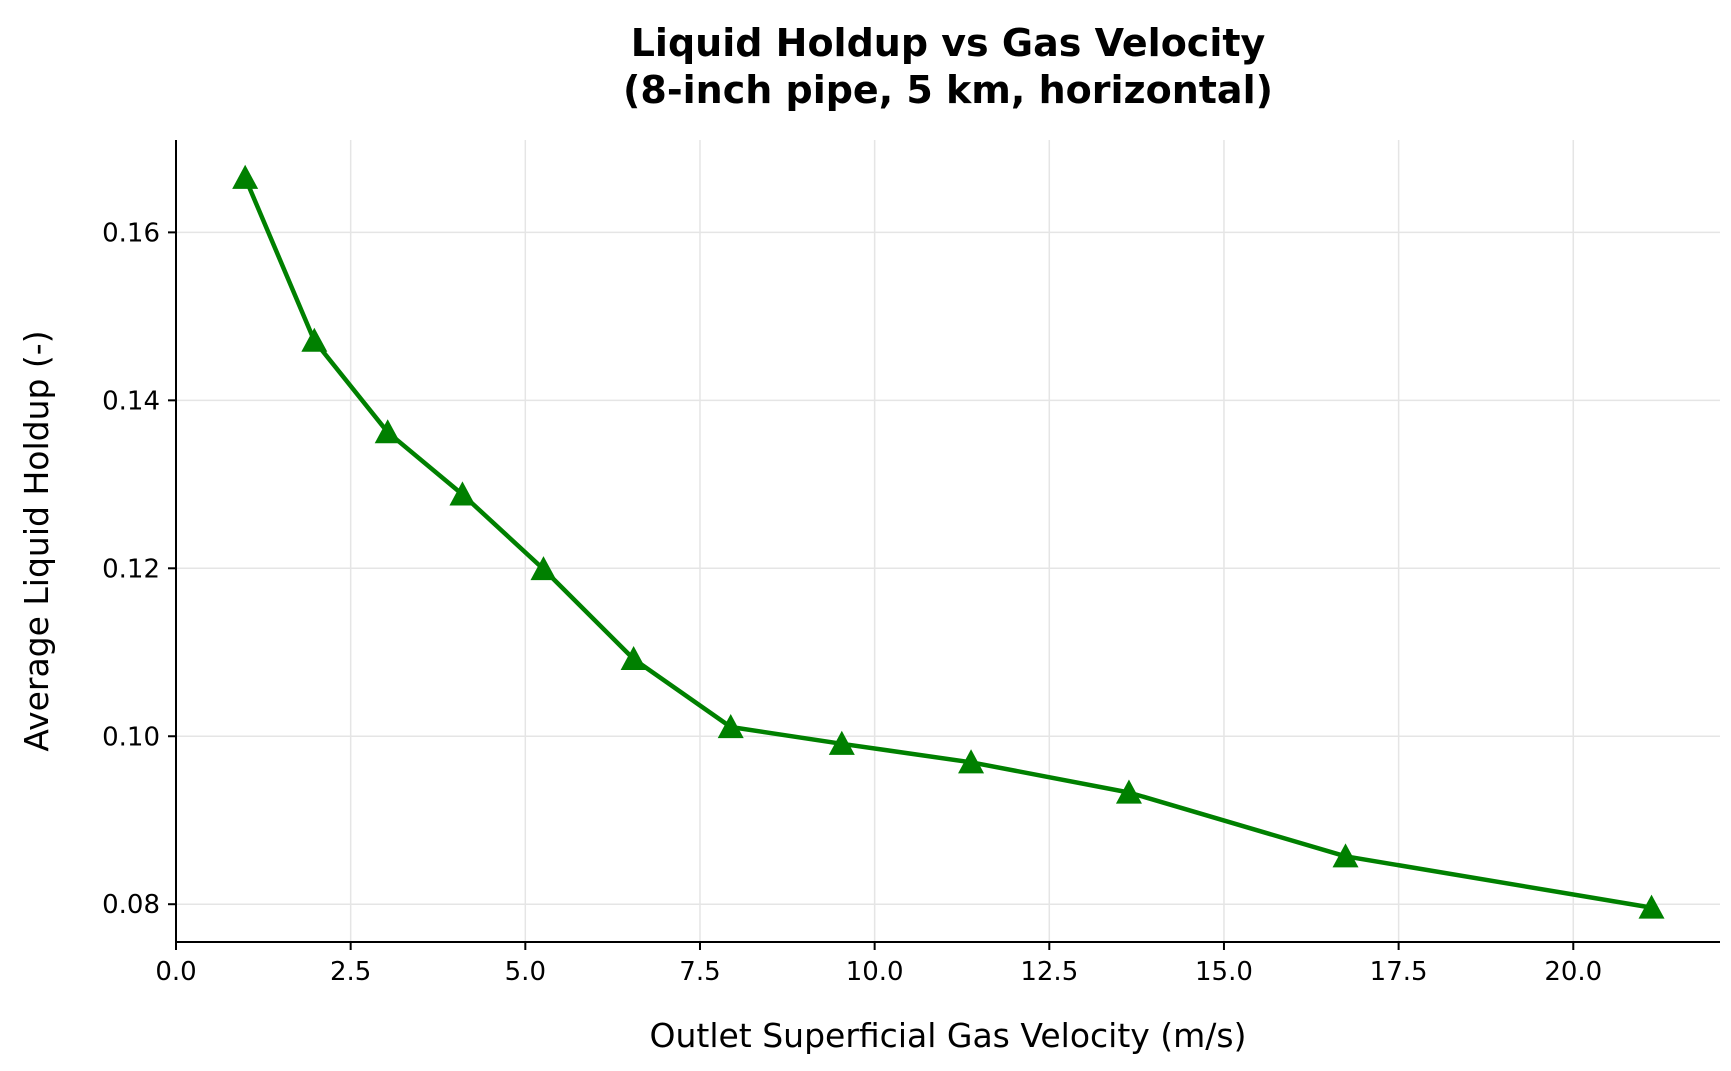 This screenshot has height=1071, width=1731. Describe the element at coordinates (350, 972) in the screenshot. I see `x-tick-label: 2.5` at that location.